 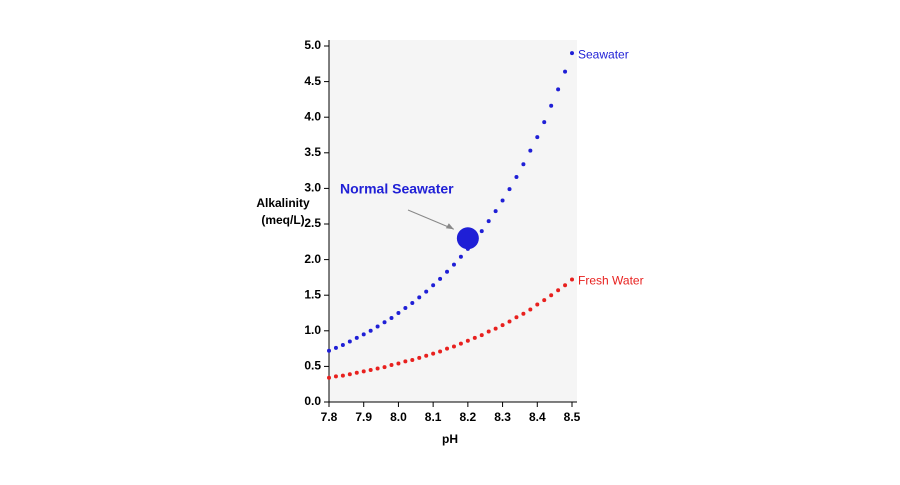 I want to click on x-tick-label: 8.2, so click(x=468, y=417).